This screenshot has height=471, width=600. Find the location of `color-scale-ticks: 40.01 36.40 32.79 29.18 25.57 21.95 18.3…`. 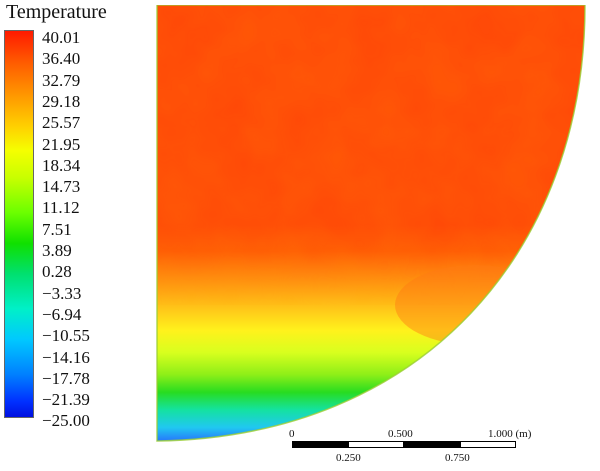

color-scale-ticks: 40.01 36.40 32.79 29.18 25.57 21.95 18.3… is located at coordinates (77, 229).